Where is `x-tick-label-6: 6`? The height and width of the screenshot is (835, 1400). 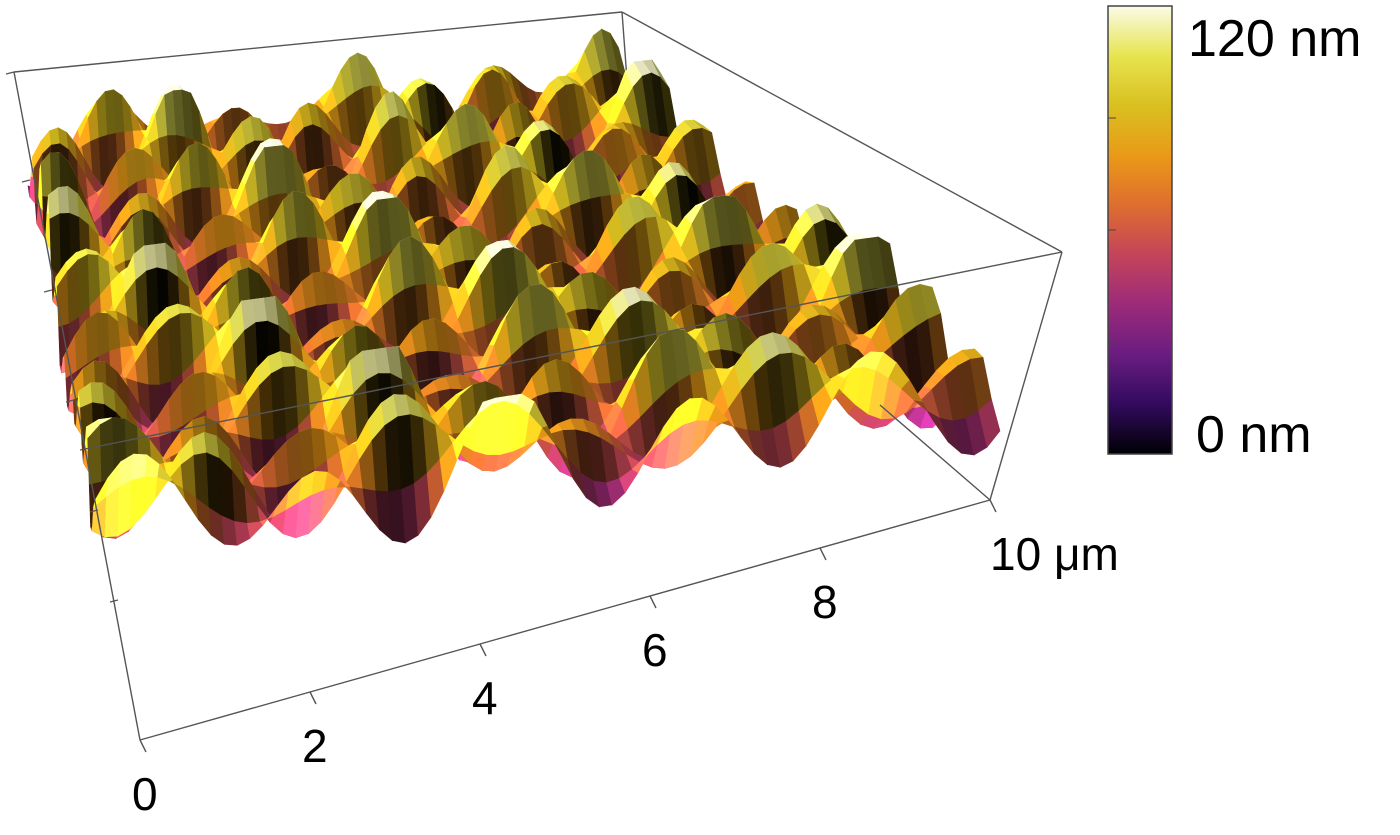
x-tick-label-6: 6 is located at coordinates (655, 650).